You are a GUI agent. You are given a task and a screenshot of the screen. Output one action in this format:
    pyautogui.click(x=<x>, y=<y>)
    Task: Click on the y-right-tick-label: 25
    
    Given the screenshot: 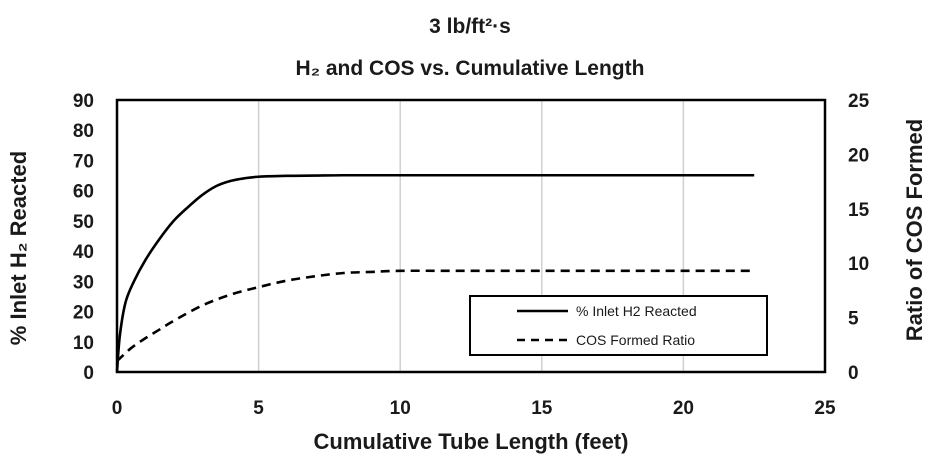 What is the action you would take?
    pyautogui.click(x=859, y=101)
    